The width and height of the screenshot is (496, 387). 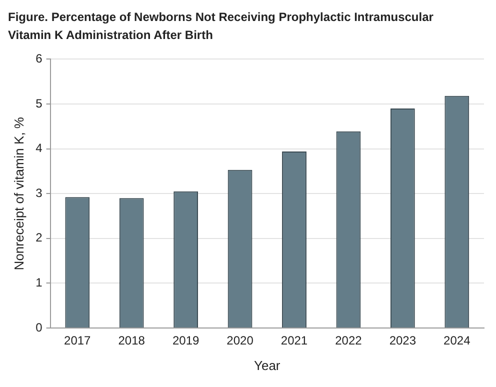 I want to click on x-tick-label: 2017, so click(x=78, y=341).